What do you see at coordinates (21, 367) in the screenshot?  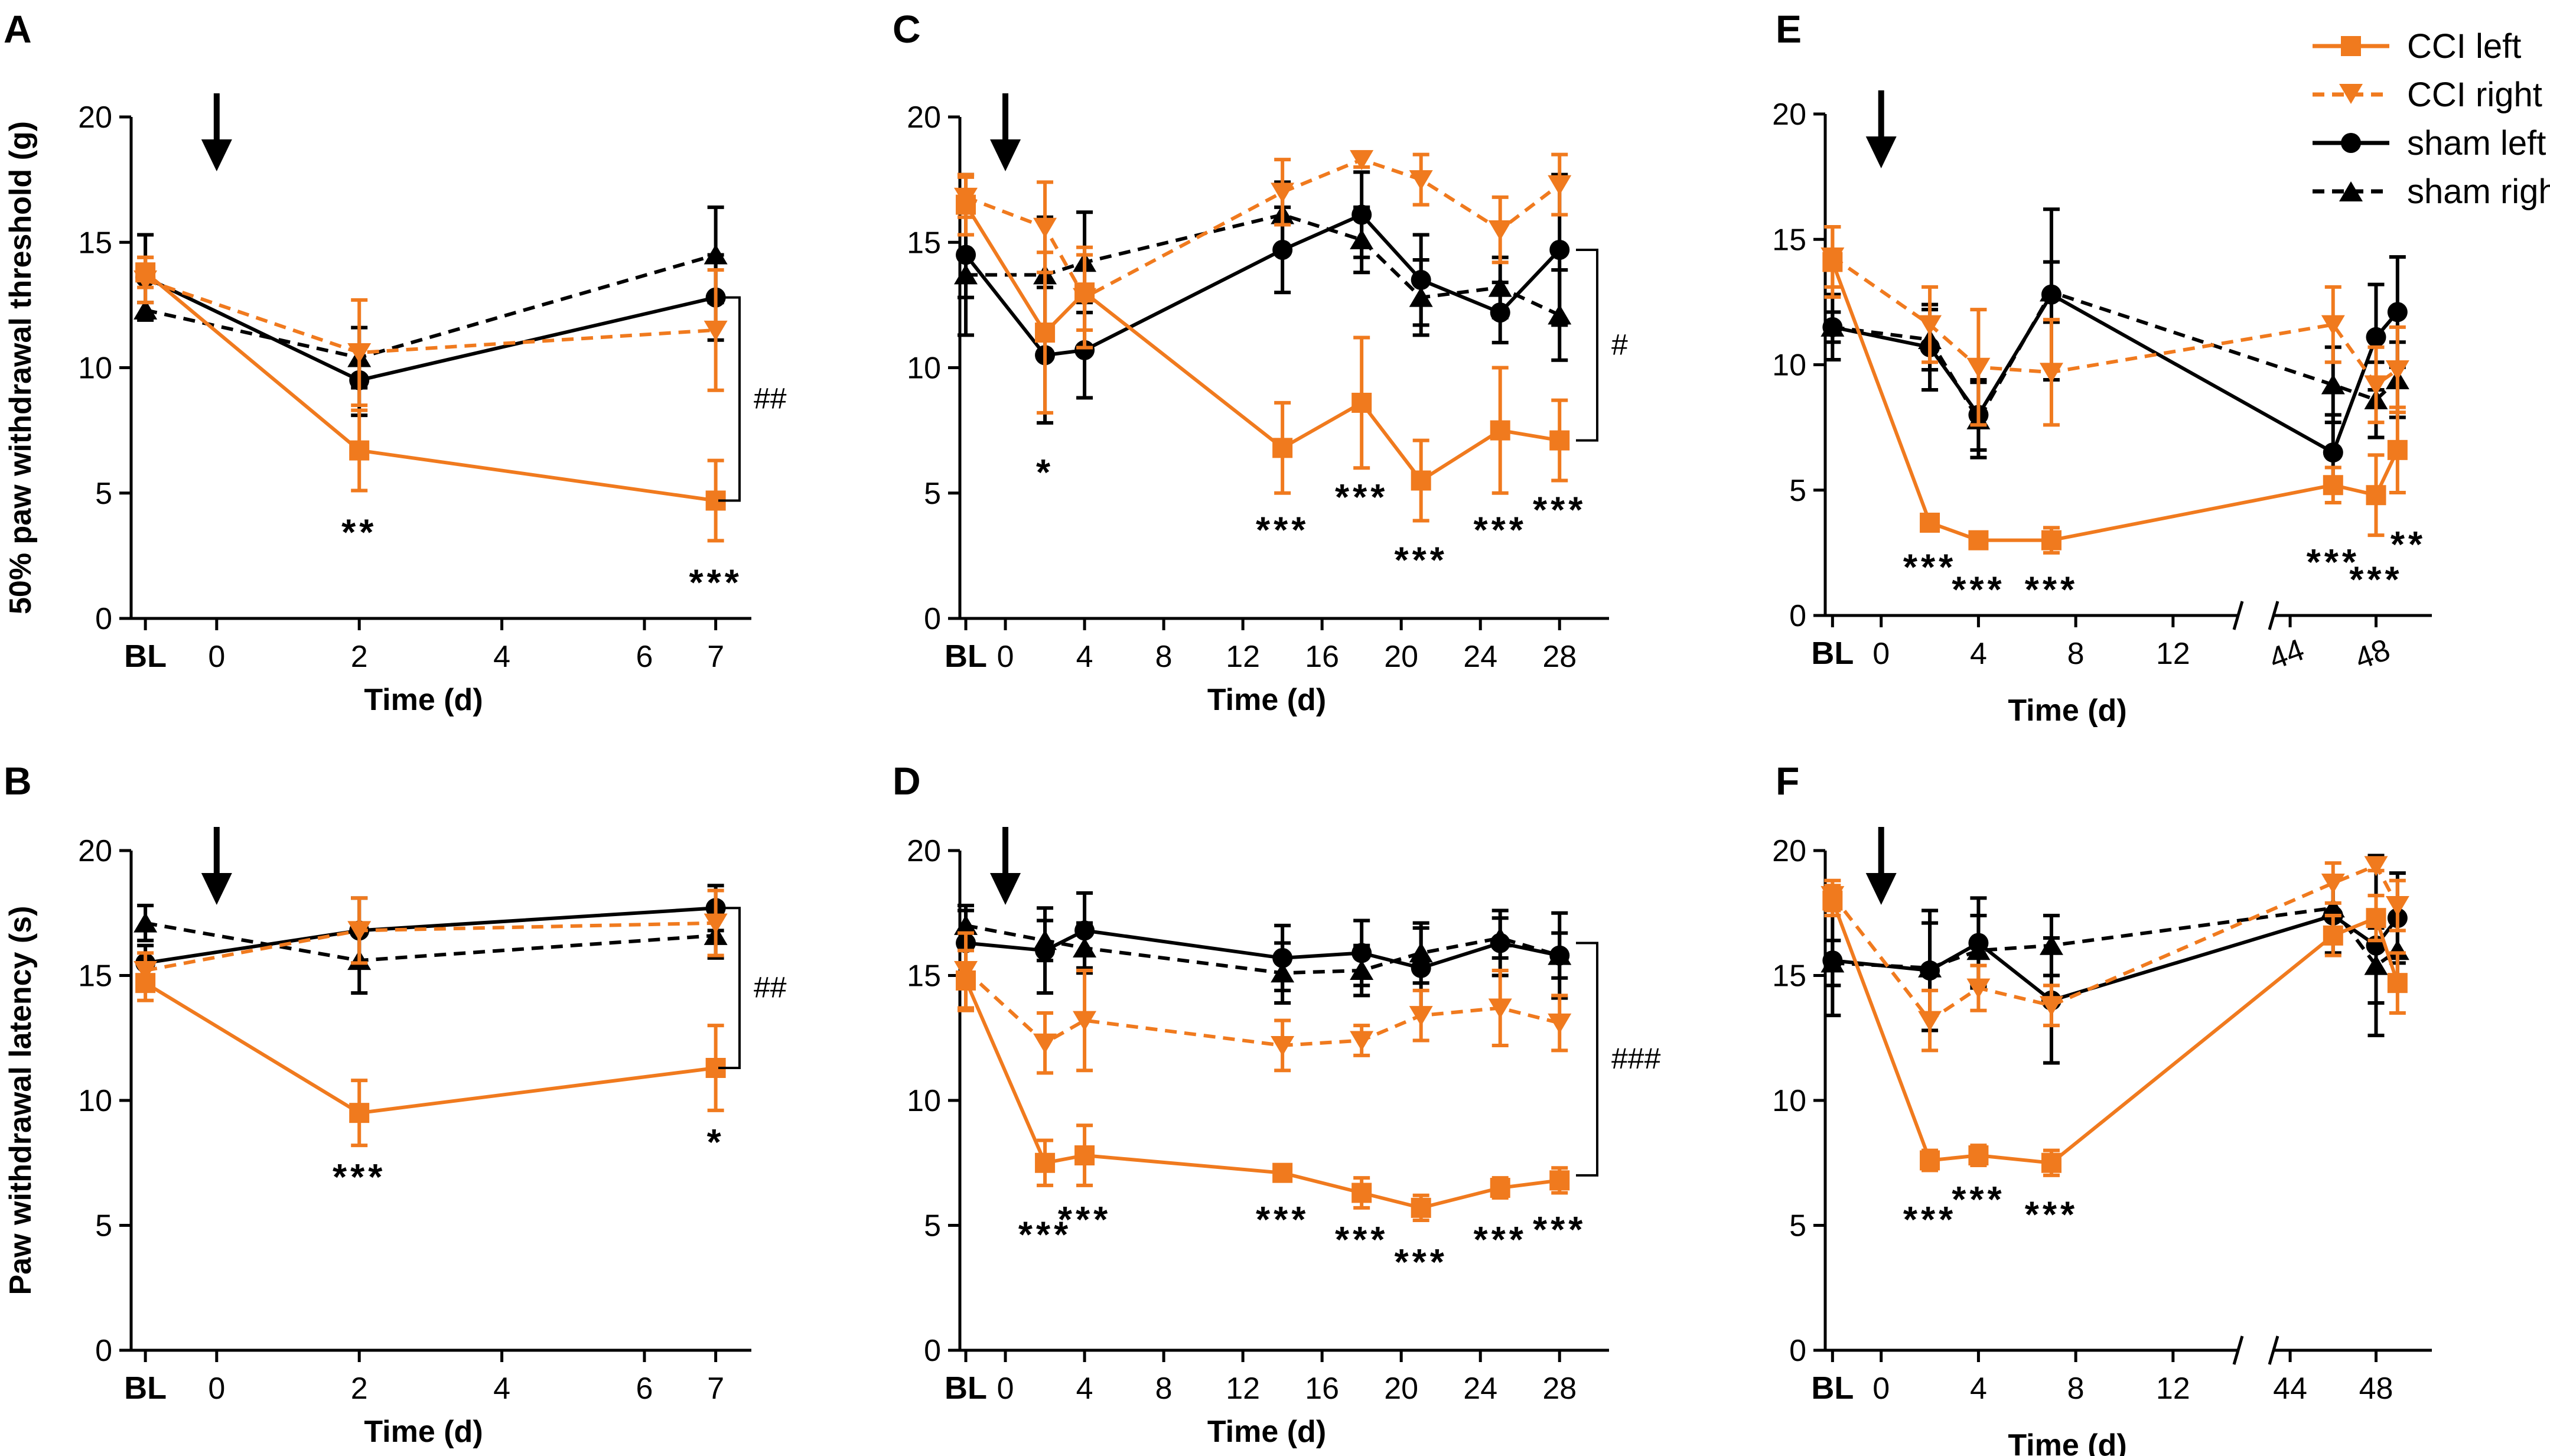 I see `panel-a-y-axis-title: 50% paw withdrawal threshold (g)` at bounding box center [21, 367].